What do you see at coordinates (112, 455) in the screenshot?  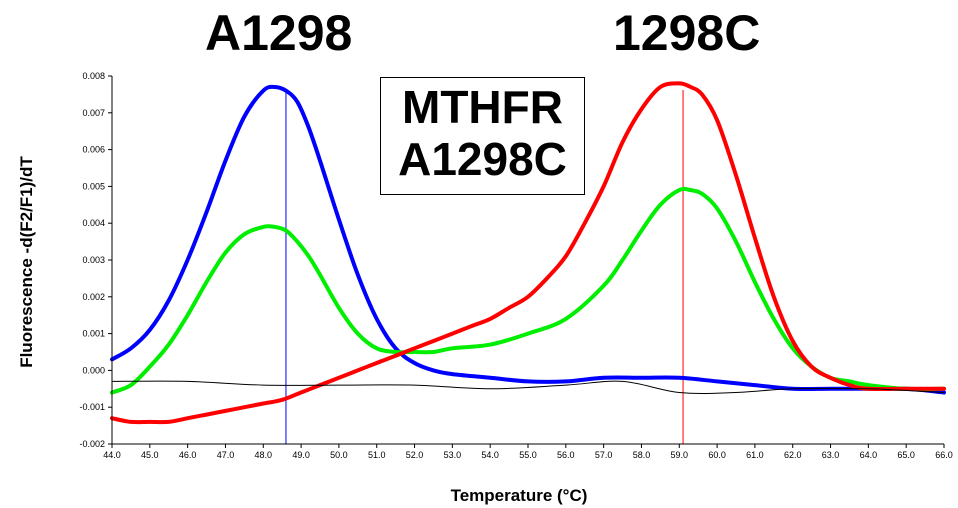 I see `x-tick-label: 44.0` at bounding box center [112, 455].